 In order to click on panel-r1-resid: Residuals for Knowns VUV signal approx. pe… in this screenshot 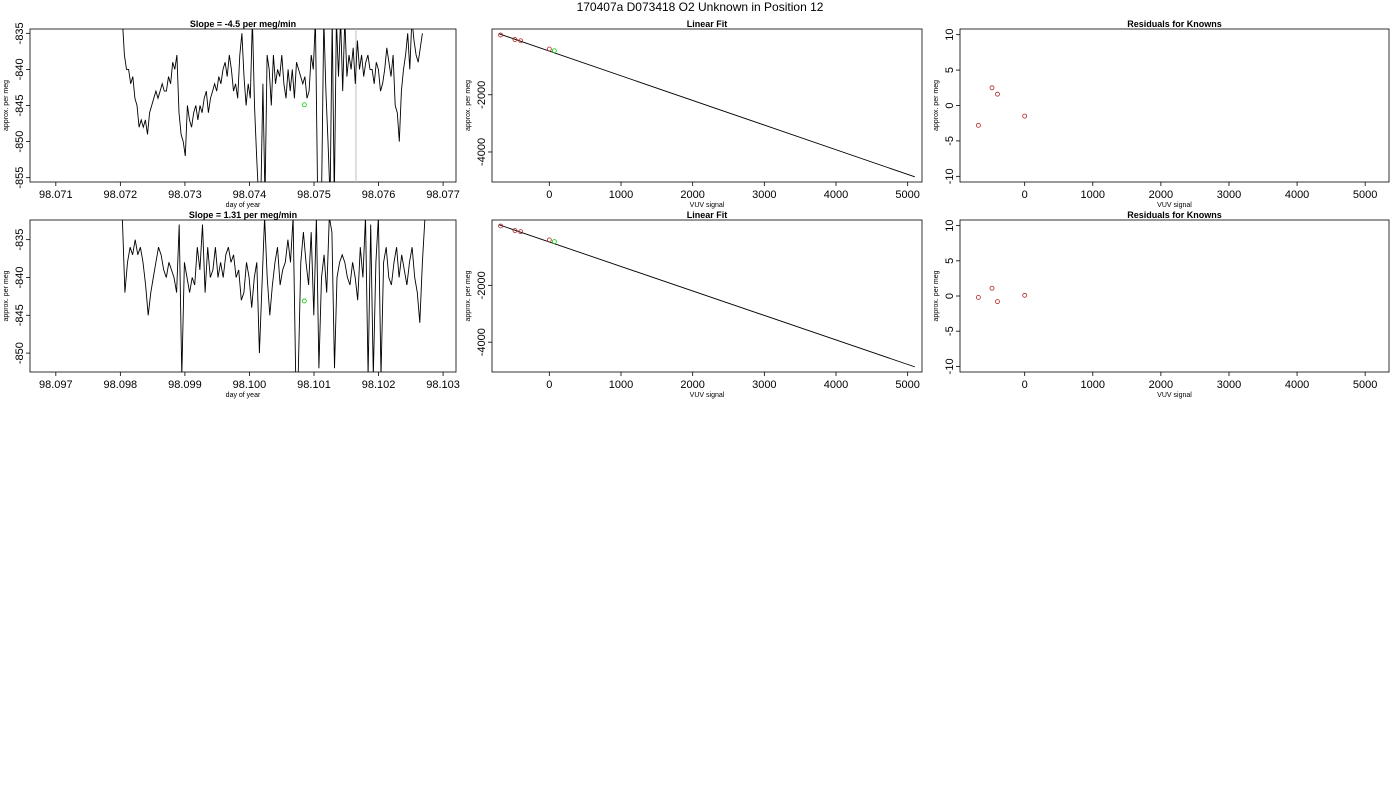, I will do `click(1161, 114)`.